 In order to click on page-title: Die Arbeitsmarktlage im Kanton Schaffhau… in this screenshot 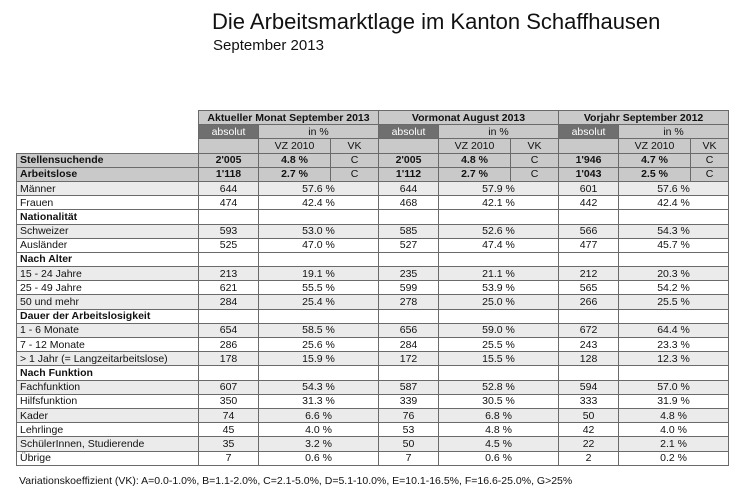, I will do `click(436, 21)`.